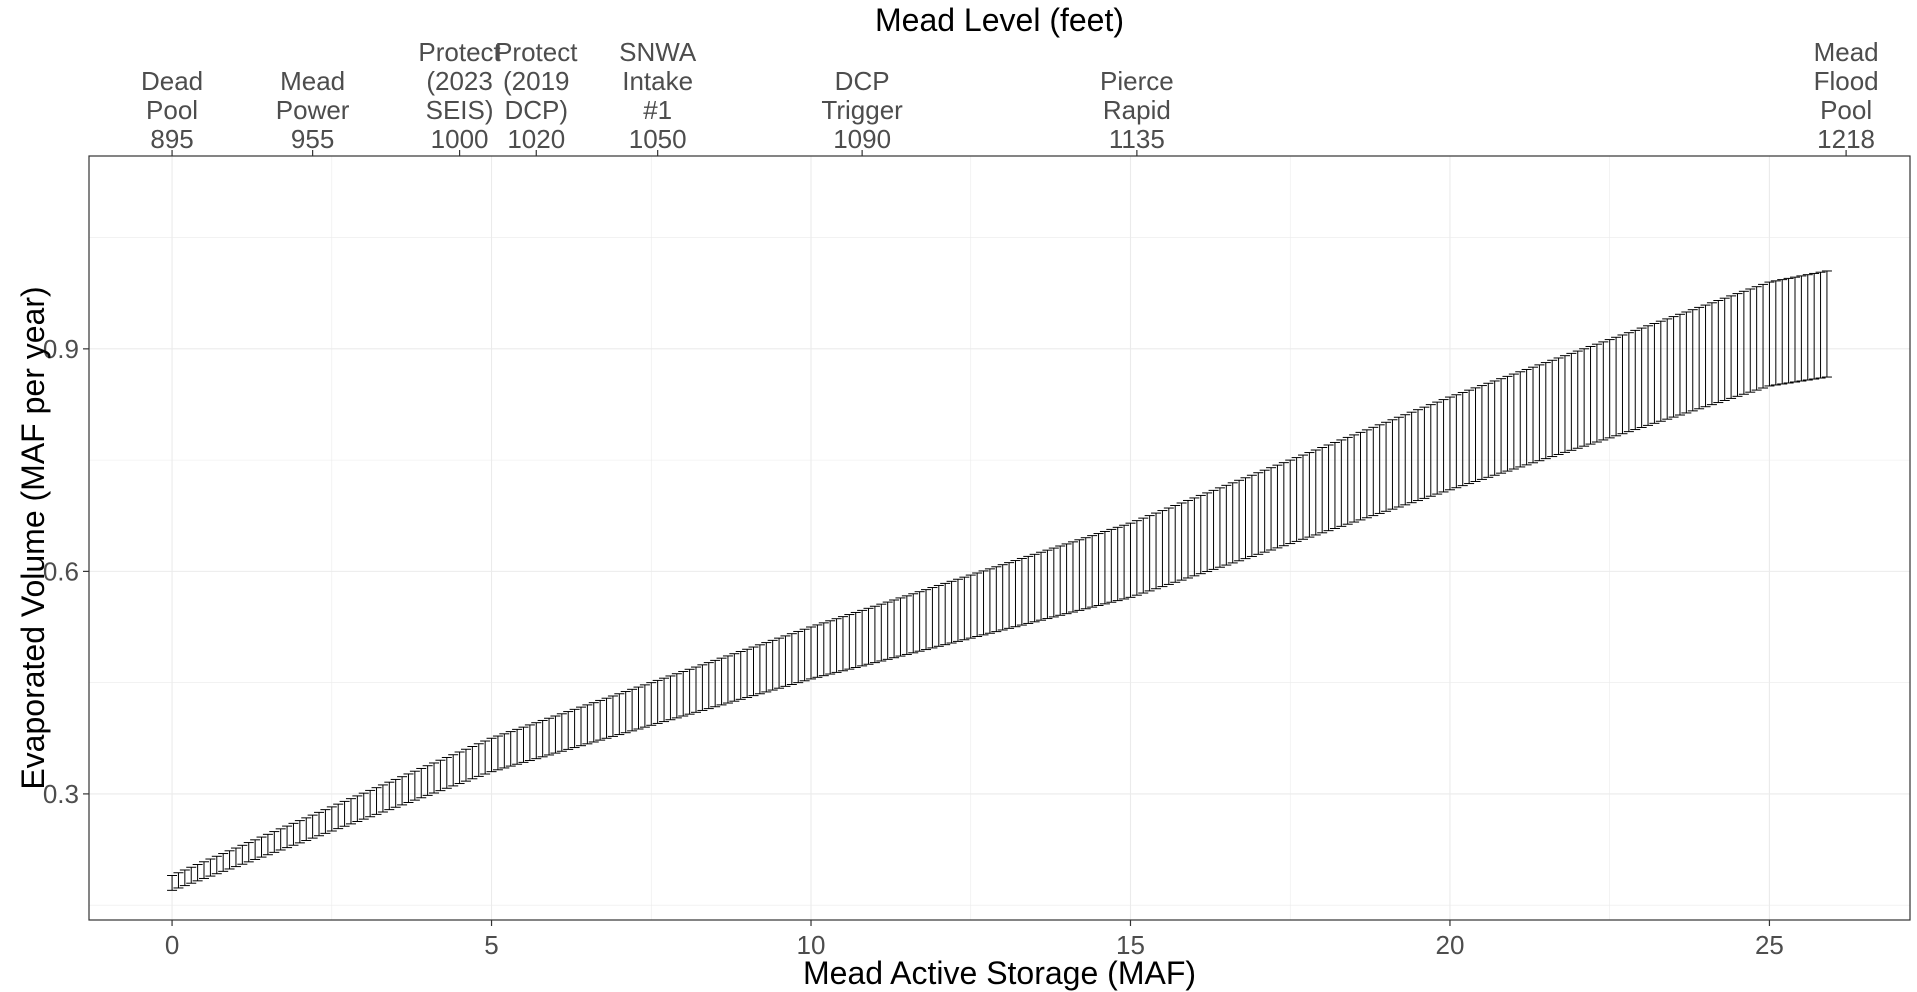 The width and height of the screenshot is (1917, 992). What do you see at coordinates (459, 95) in the screenshot?
I see `level-marker-label: Protect (2023 SEIS) 1000` at bounding box center [459, 95].